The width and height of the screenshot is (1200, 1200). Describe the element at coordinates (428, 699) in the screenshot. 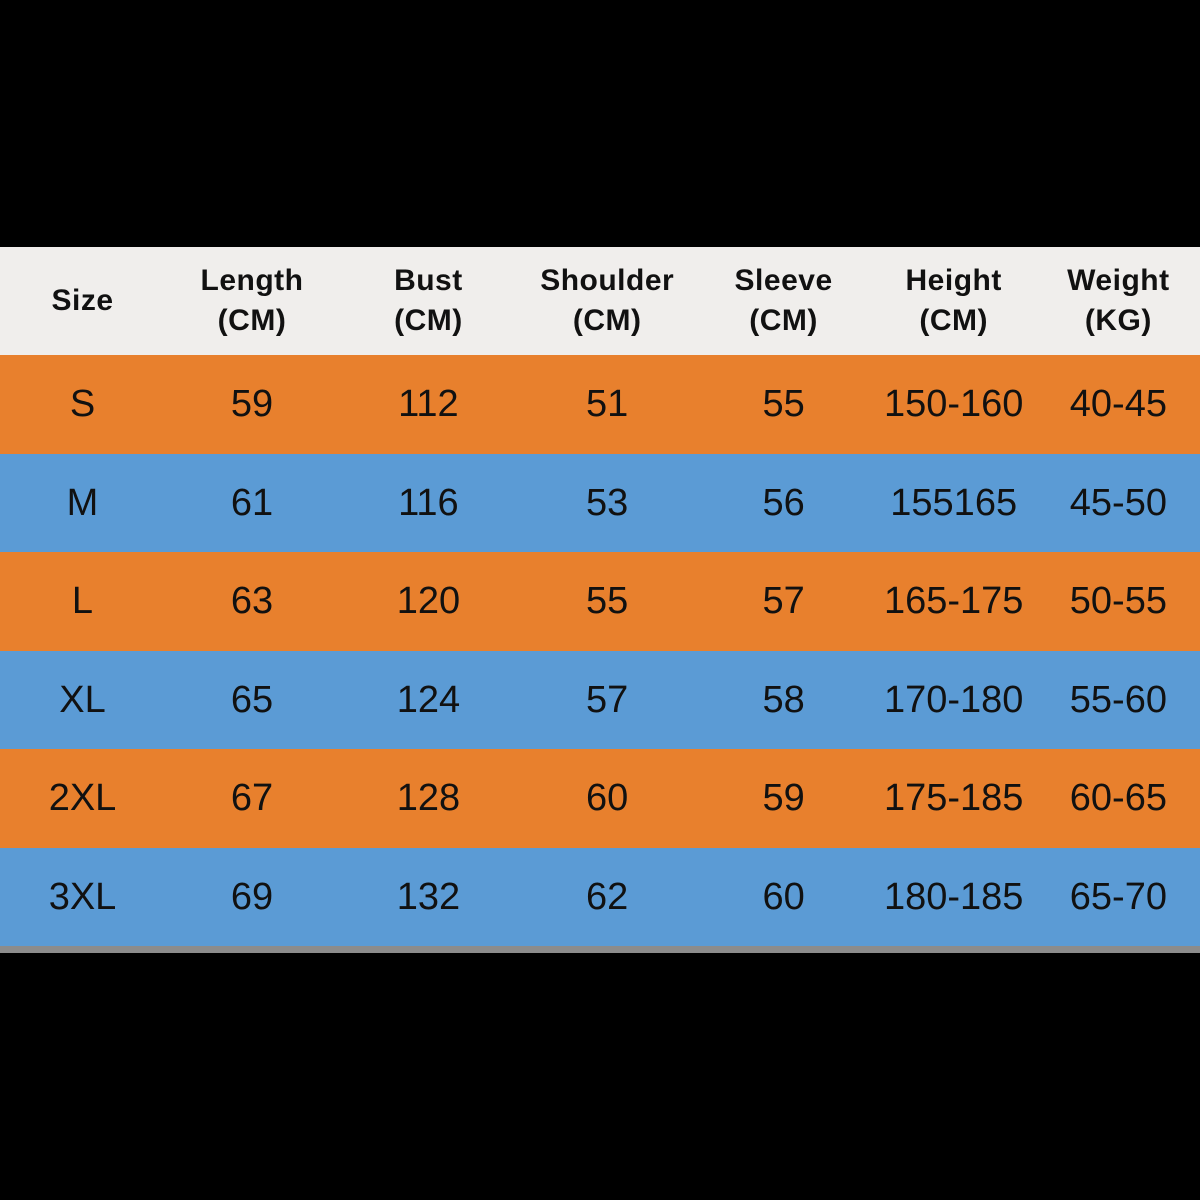

I see `bust-value-cell: 124` at that location.